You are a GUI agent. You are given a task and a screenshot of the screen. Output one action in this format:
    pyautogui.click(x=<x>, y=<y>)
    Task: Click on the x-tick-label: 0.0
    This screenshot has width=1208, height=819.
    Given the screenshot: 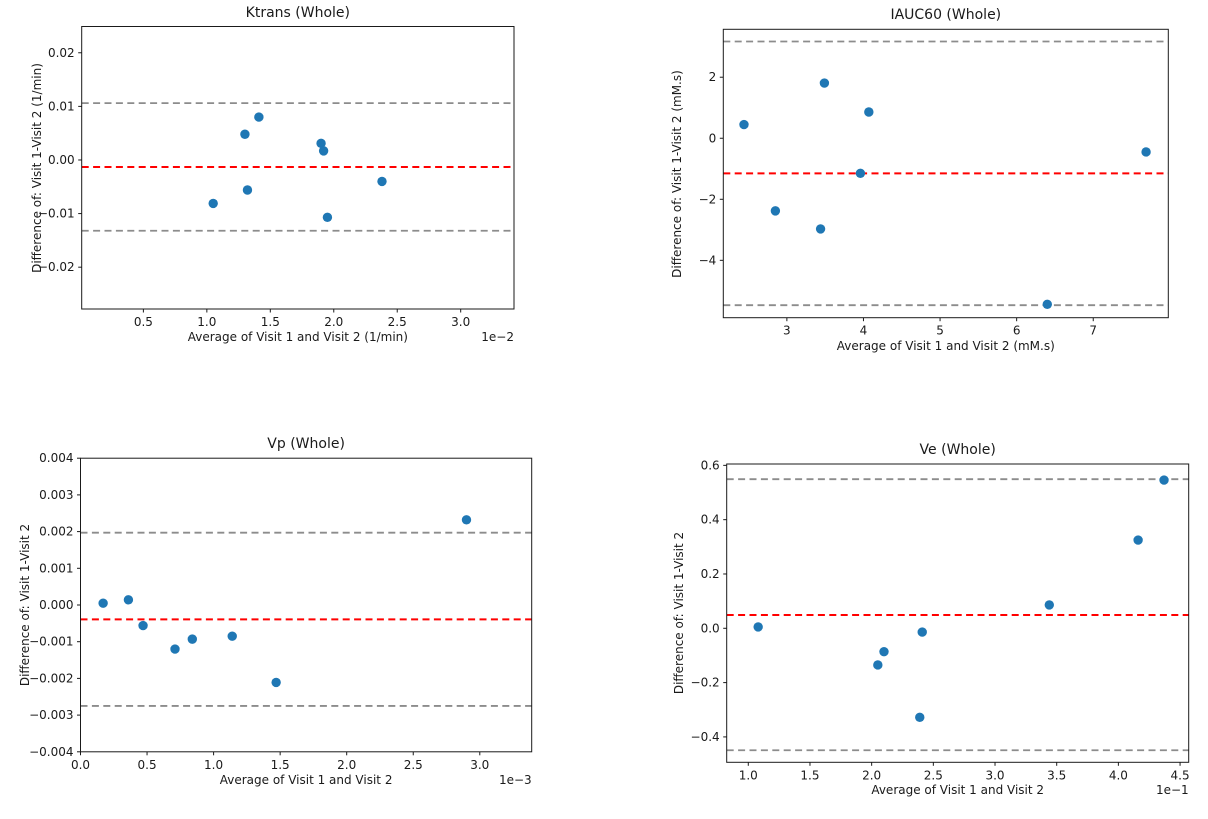 What is the action you would take?
    pyautogui.click(x=80, y=765)
    